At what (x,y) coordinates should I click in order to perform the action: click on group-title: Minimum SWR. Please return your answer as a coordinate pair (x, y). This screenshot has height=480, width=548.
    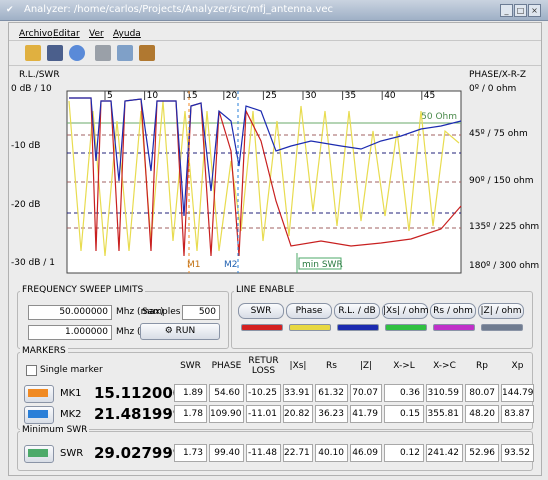
    Looking at the image, I should click on (55, 430).